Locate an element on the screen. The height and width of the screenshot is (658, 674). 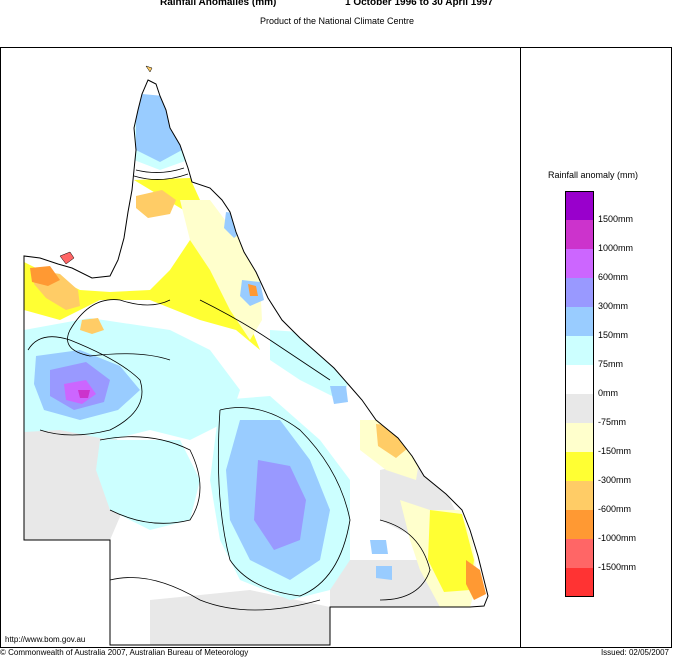
legend-label: -600mm is located at coordinates (615, 509).